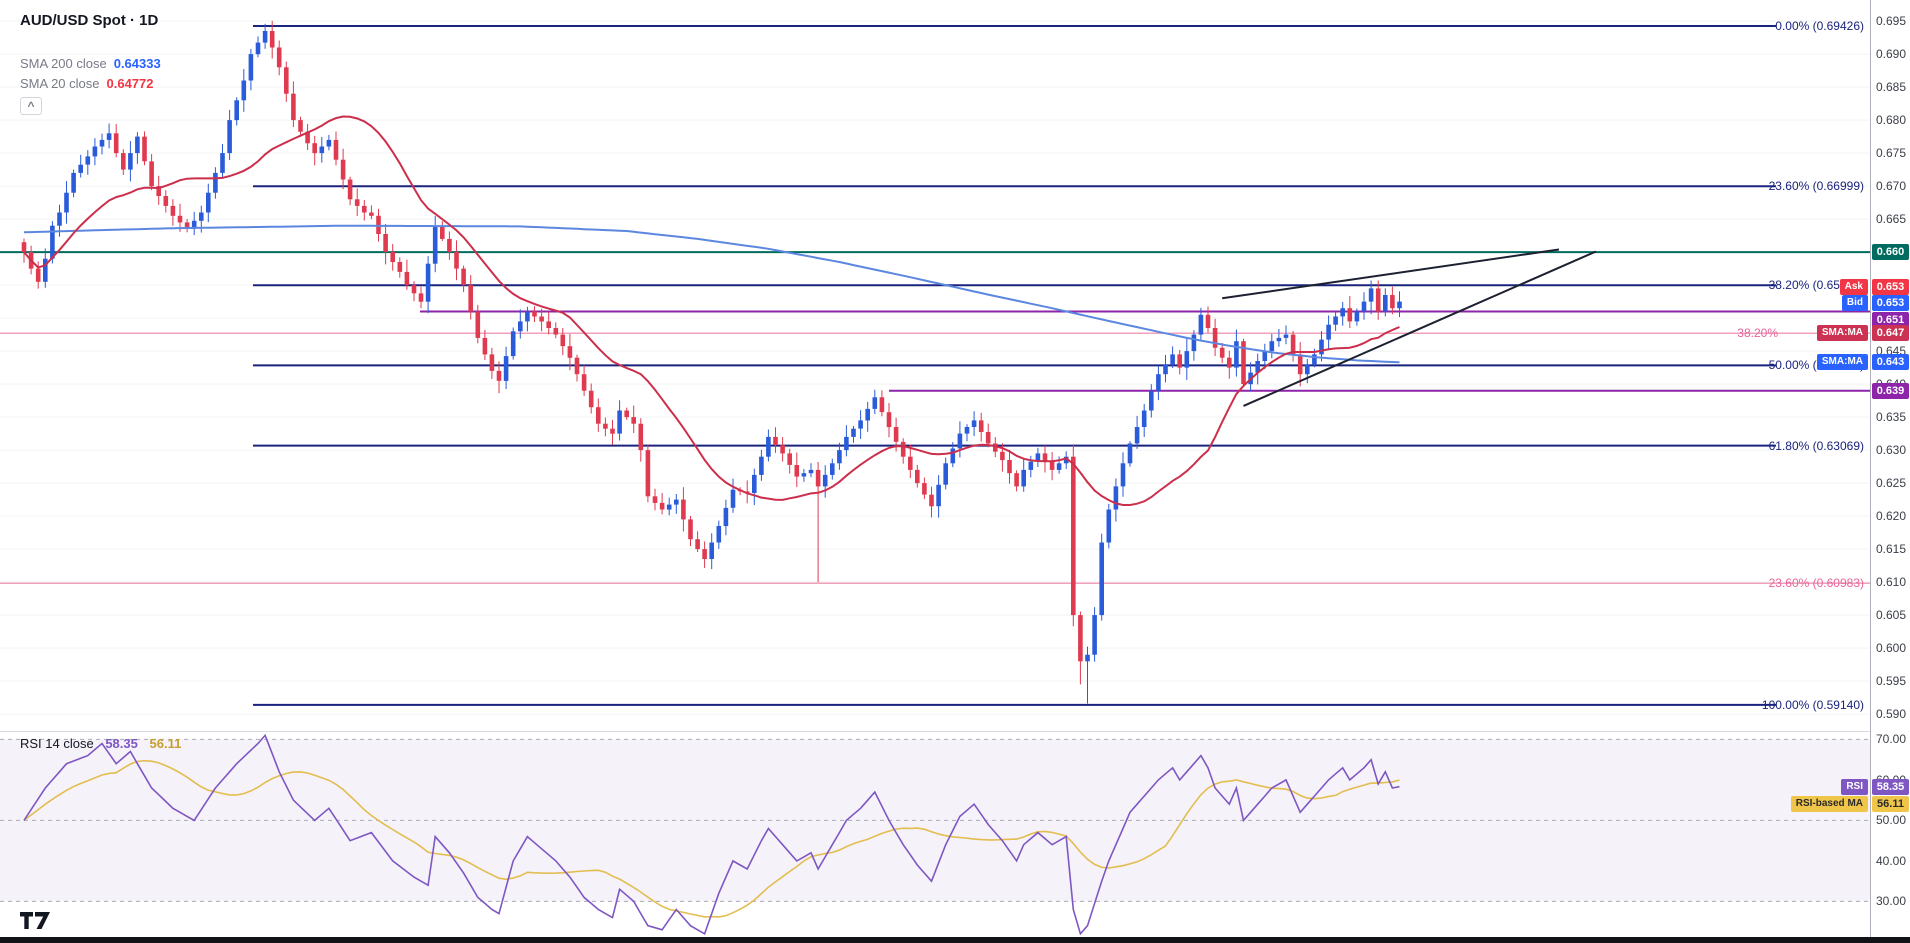 The height and width of the screenshot is (943, 1910). I want to click on price-tick: 0.695, so click(1891, 21).